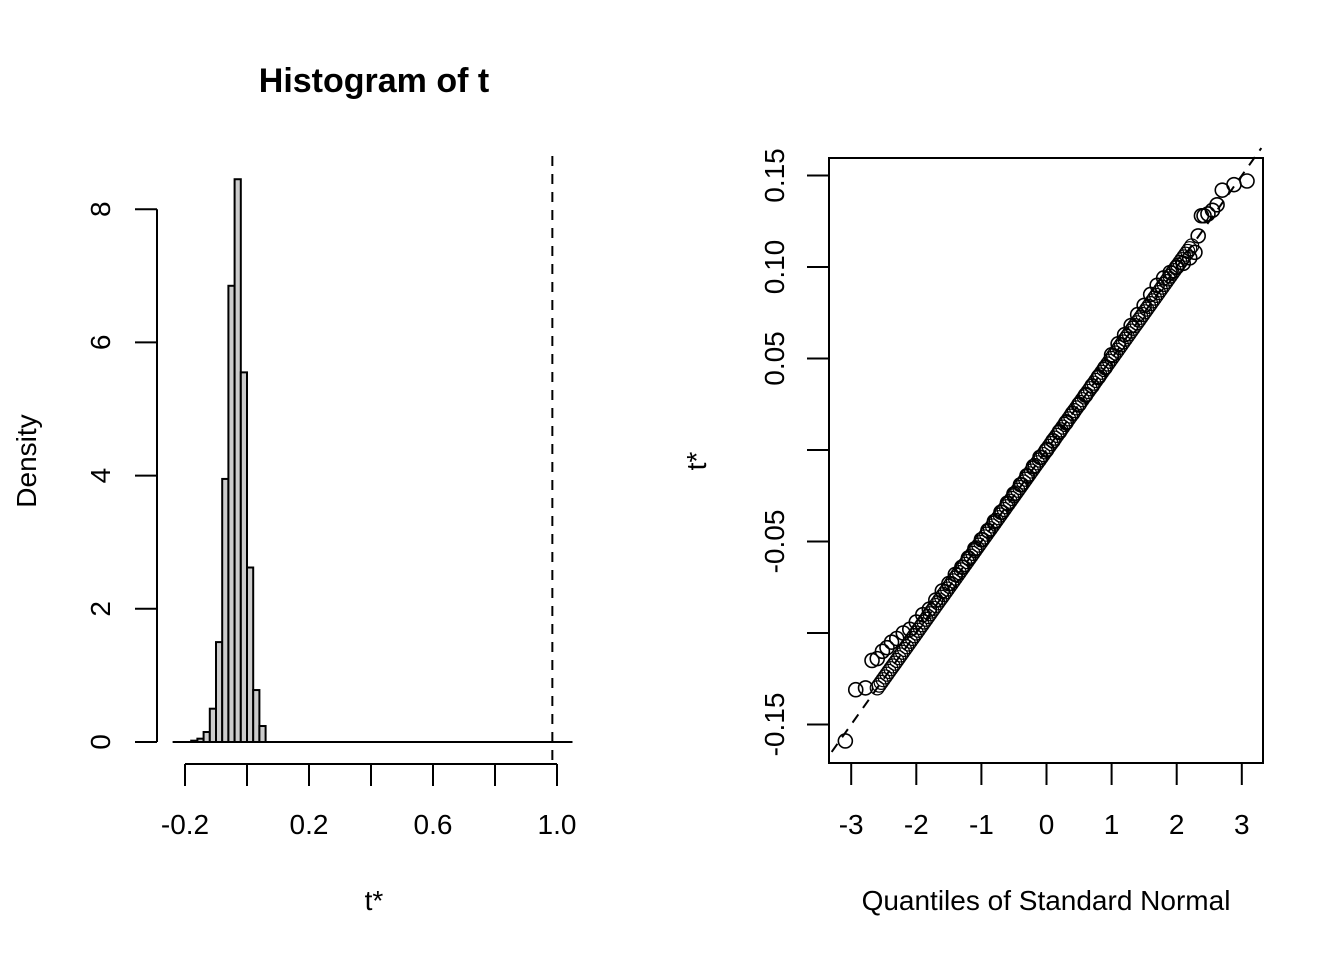 The height and width of the screenshot is (960, 1344). What do you see at coordinates (309, 824) in the screenshot?
I see `x-tick-label: 0.2` at bounding box center [309, 824].